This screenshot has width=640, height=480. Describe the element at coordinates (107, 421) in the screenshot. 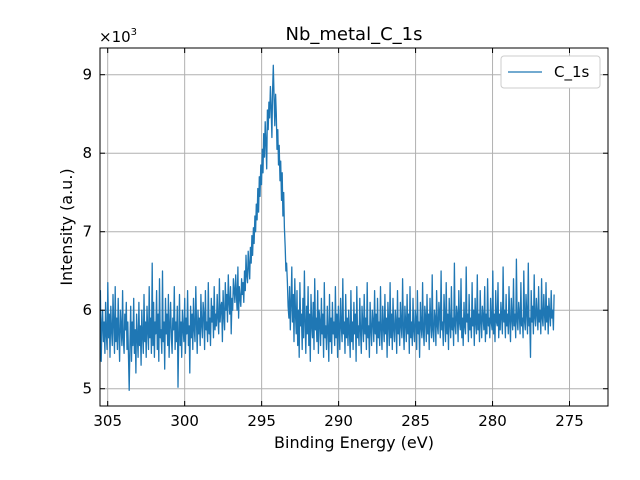

I see `x-tick-label: 305` at that location.